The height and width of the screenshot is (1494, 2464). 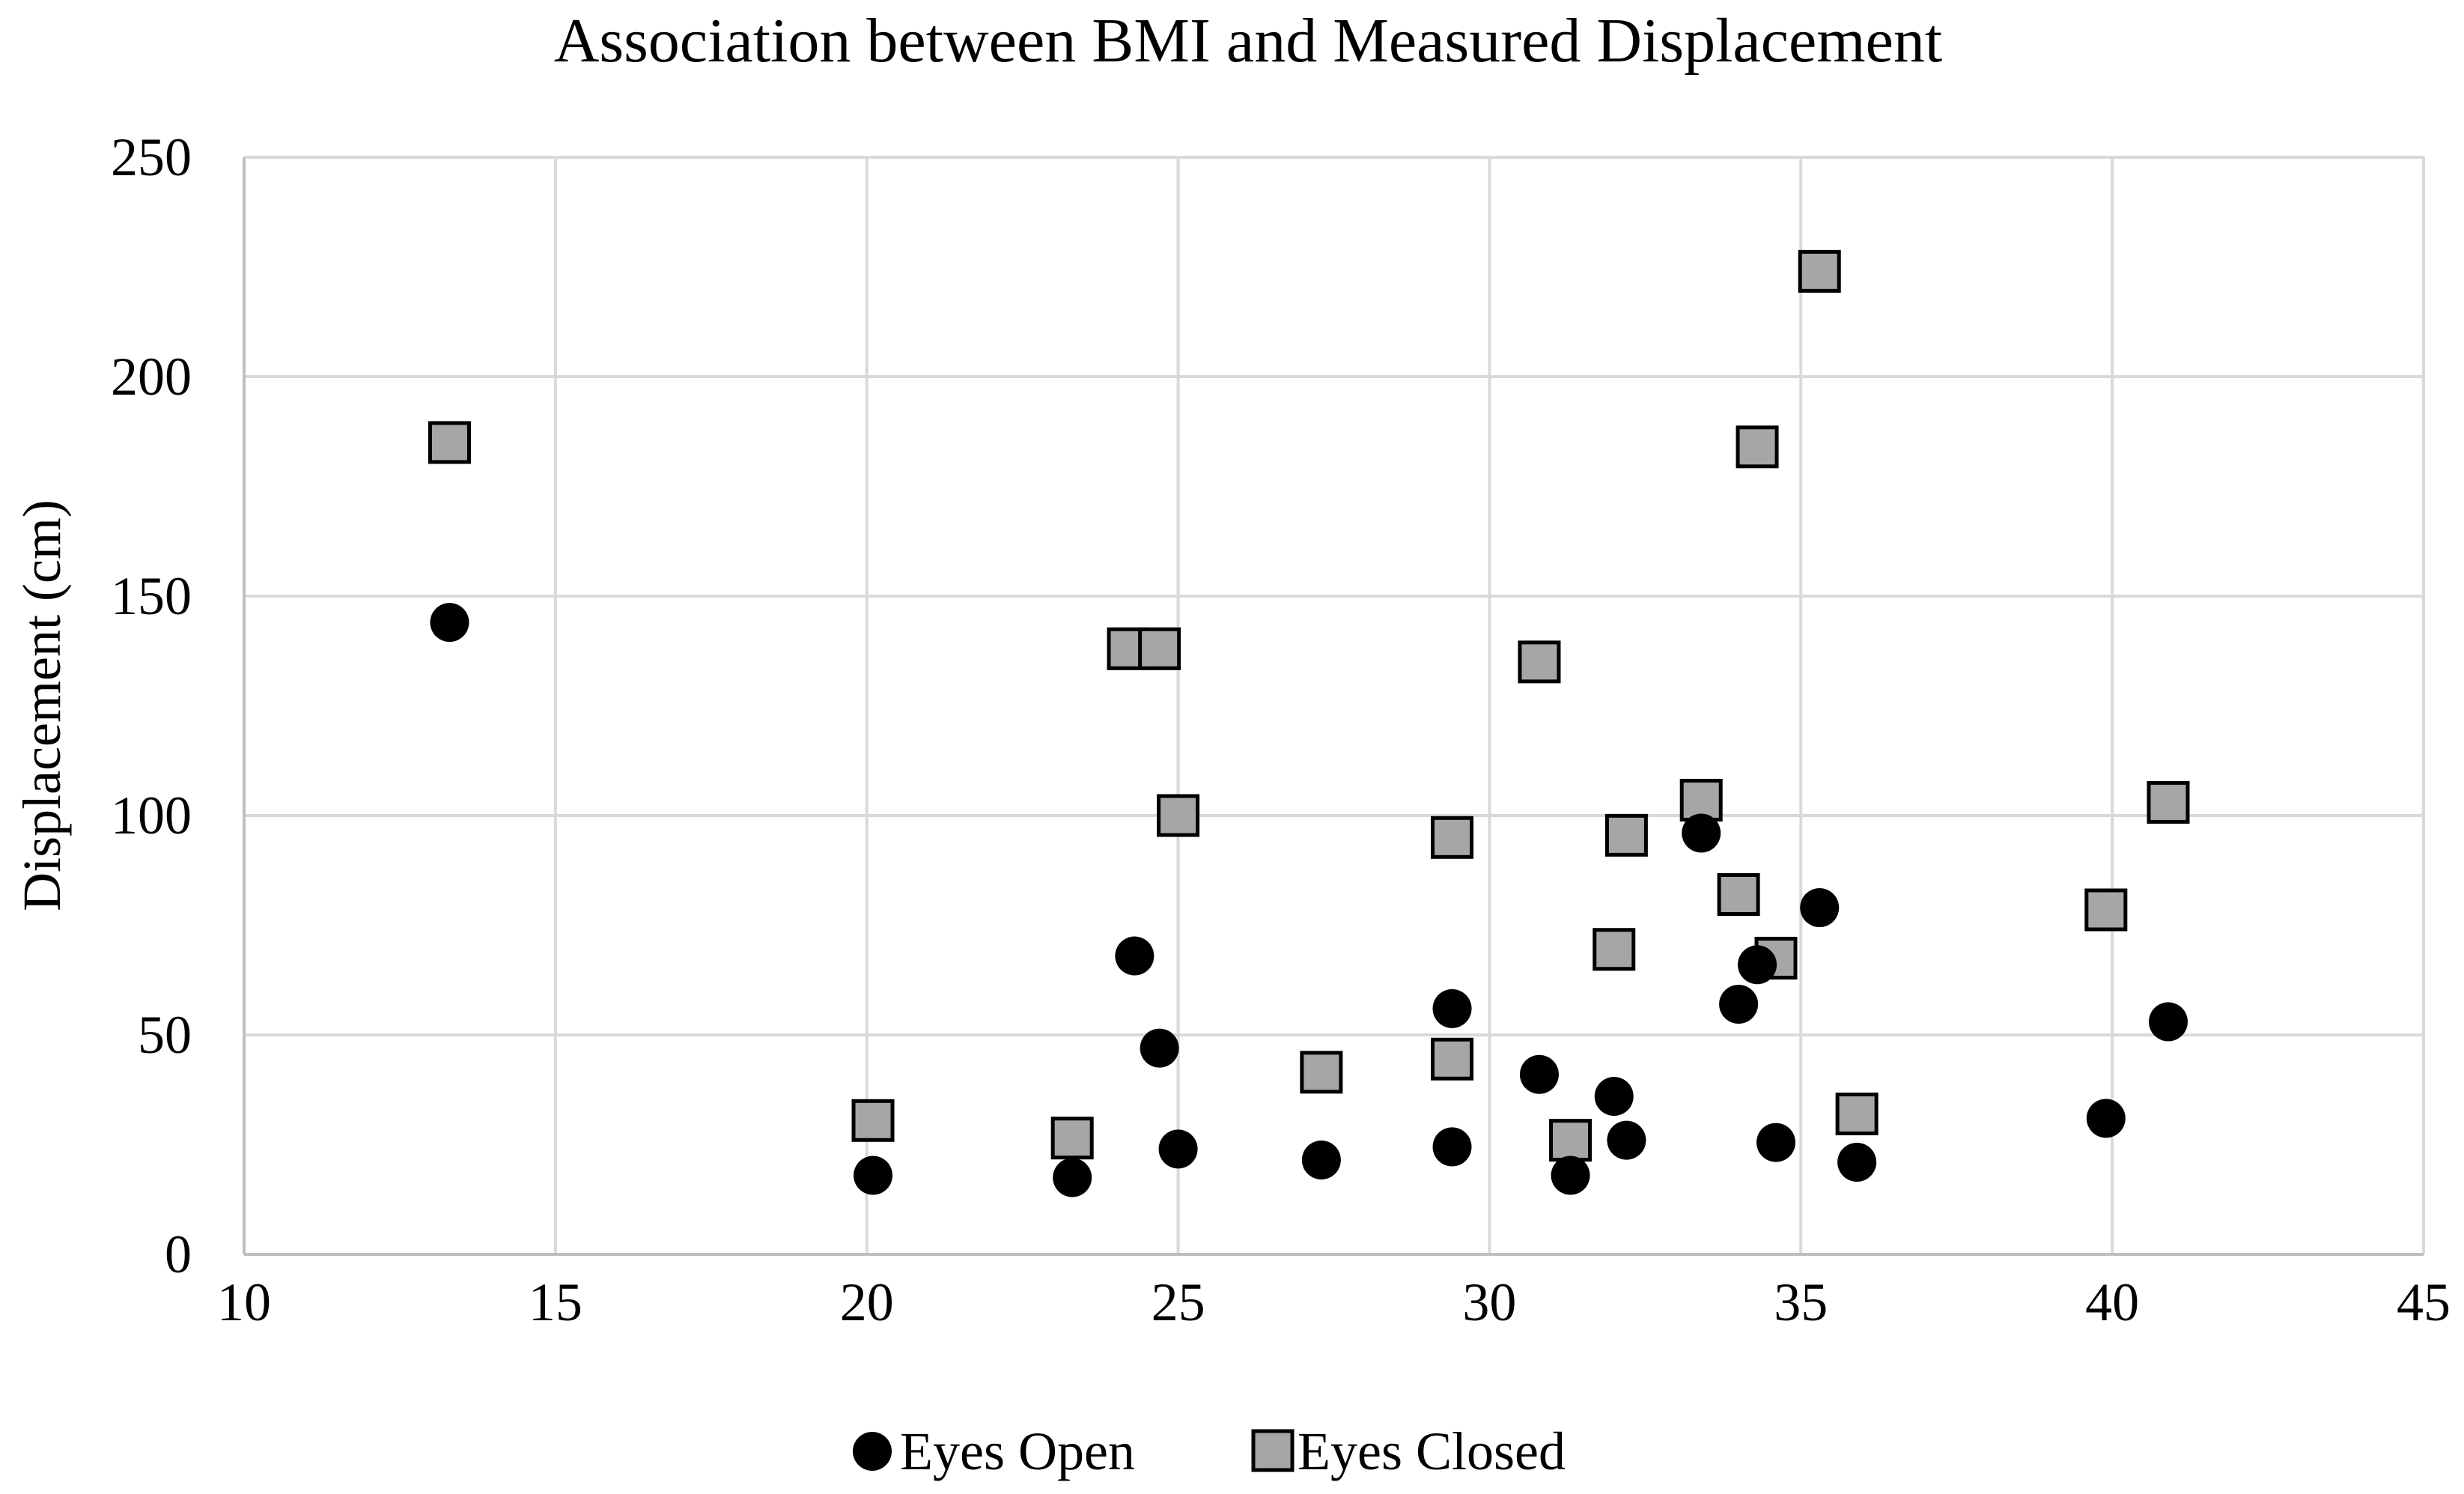 I want to click on y-tick-label: 150, so click(x=151, y=596).